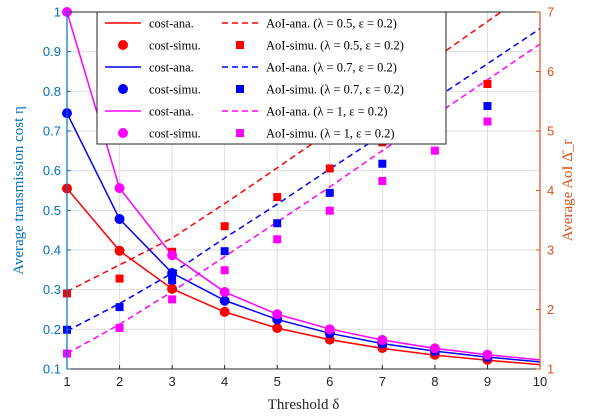 The width and height of the screenshot is (589, 419). Describe the element at coordinates (171, 381) in the screenshot. I see `x-tick-label: 3` at that location.